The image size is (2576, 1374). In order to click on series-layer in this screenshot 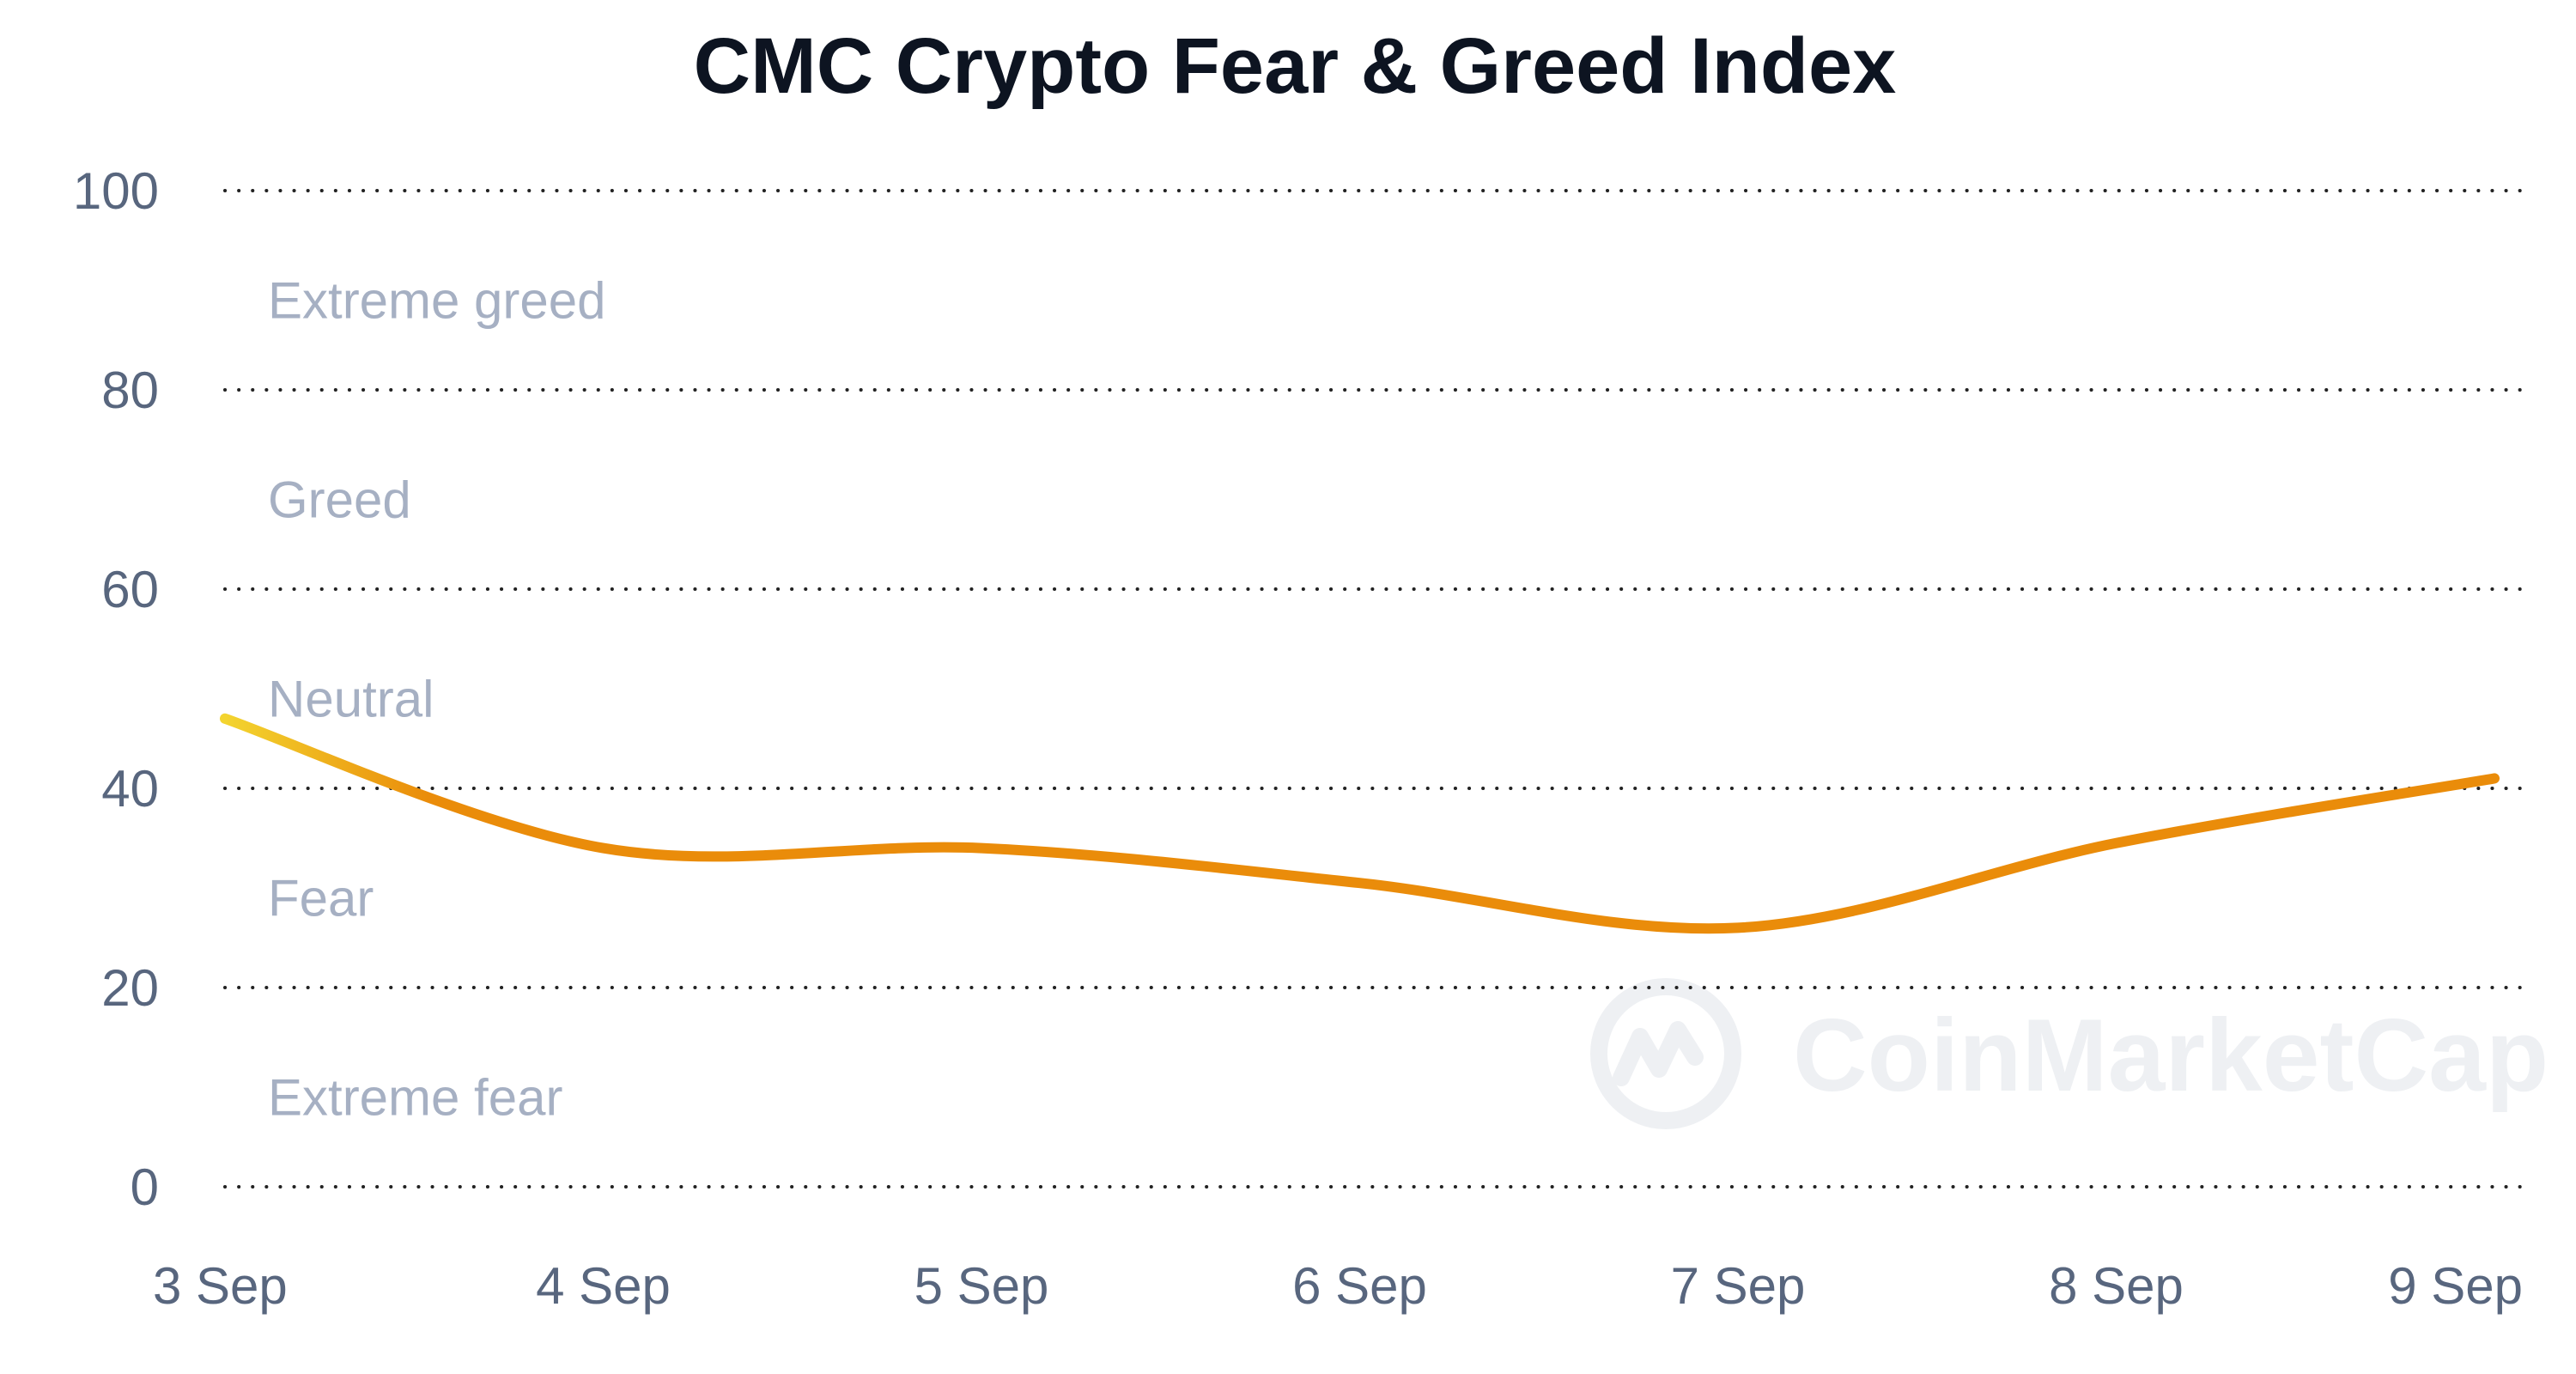, I will do `click(1360, 823)`.